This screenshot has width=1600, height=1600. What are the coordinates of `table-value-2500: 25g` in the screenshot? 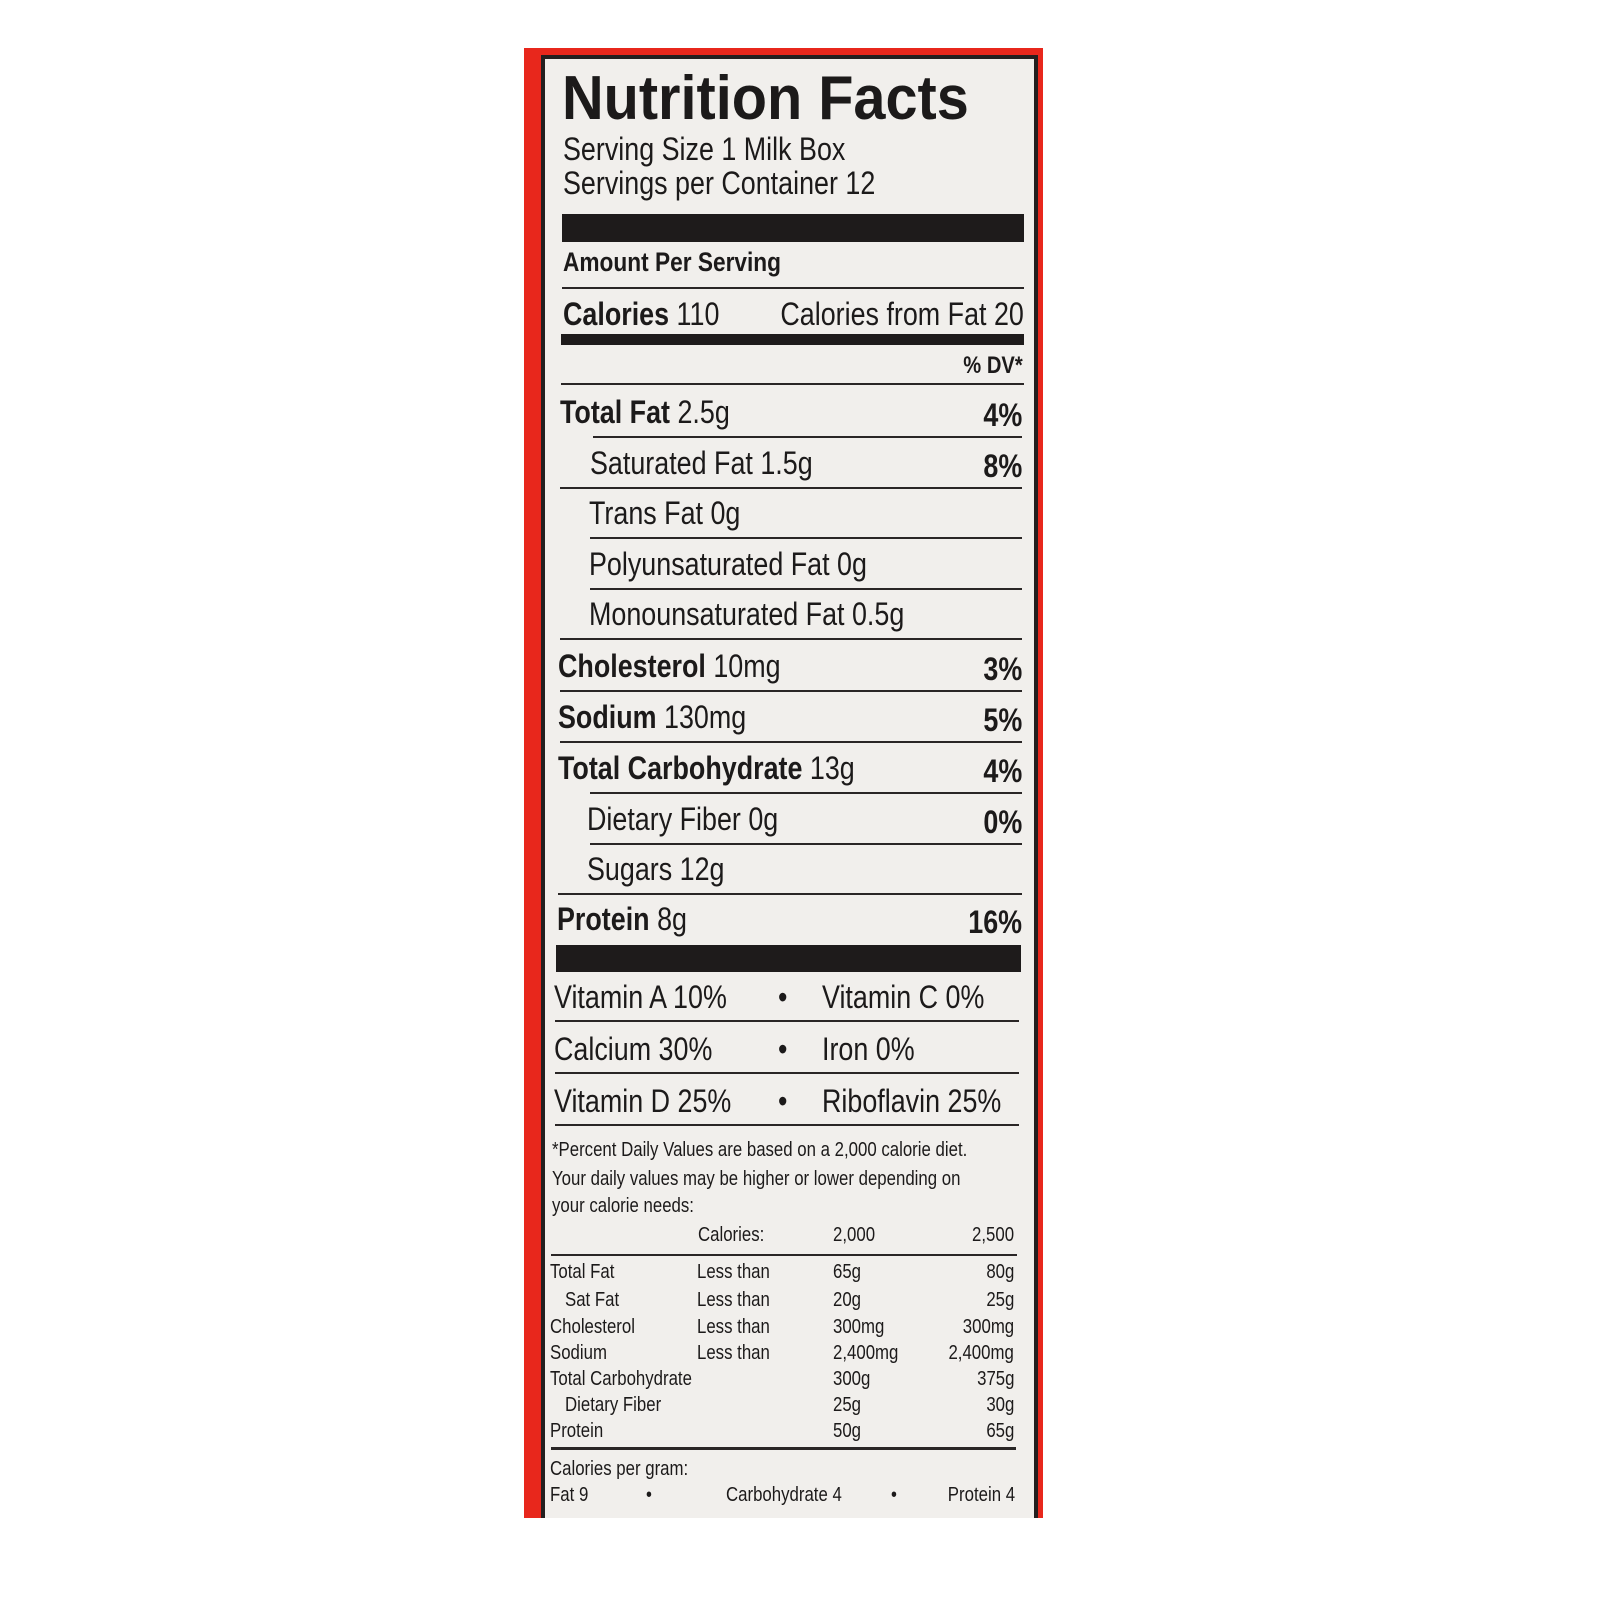 It's located at (999, 1300).